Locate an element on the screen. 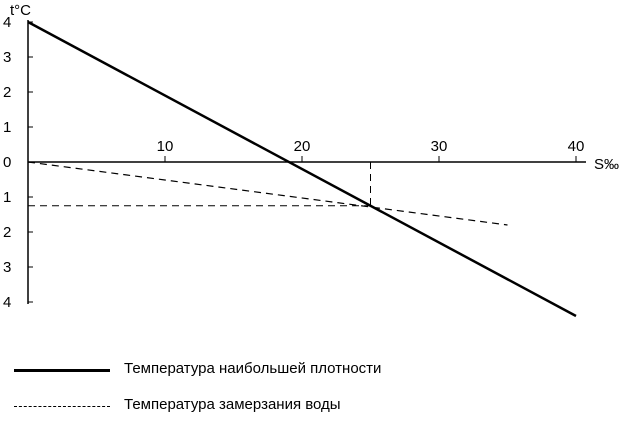  series-line-freezing is located at coordinates (267, 193).